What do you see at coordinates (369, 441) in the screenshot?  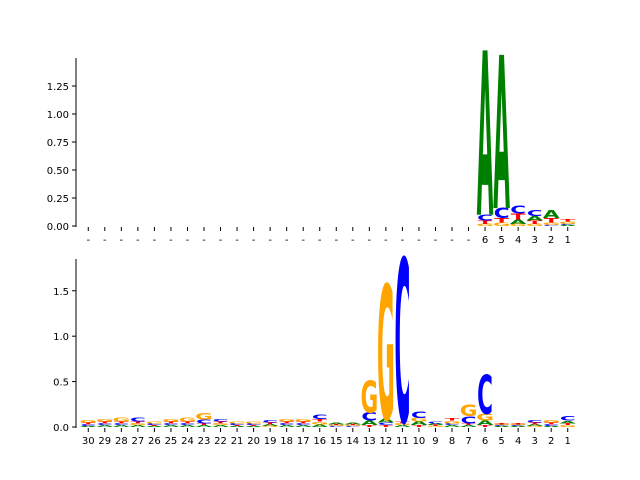 I see `x-tick-label: 13` at bounding box center [369, 441].